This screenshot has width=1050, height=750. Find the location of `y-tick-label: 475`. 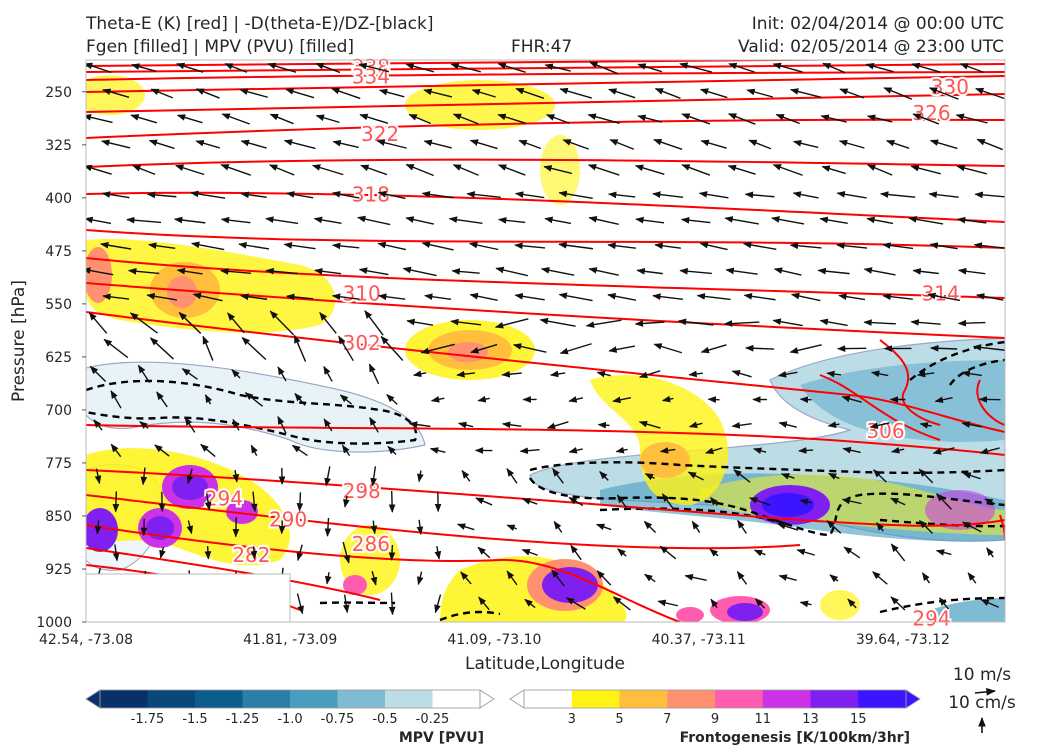

y-tick-label: 475 is located at coordinates (58, 252).